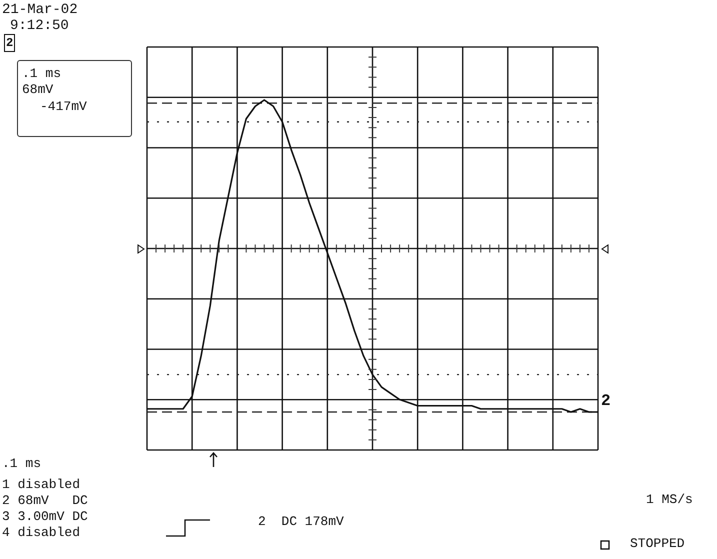 The width and height of the screenshot is (717, 559). What do you see at coordinates (45, 517) in the screenshot?
I see `text: 3 3.00mV DC` at bounding box center [45, 517].